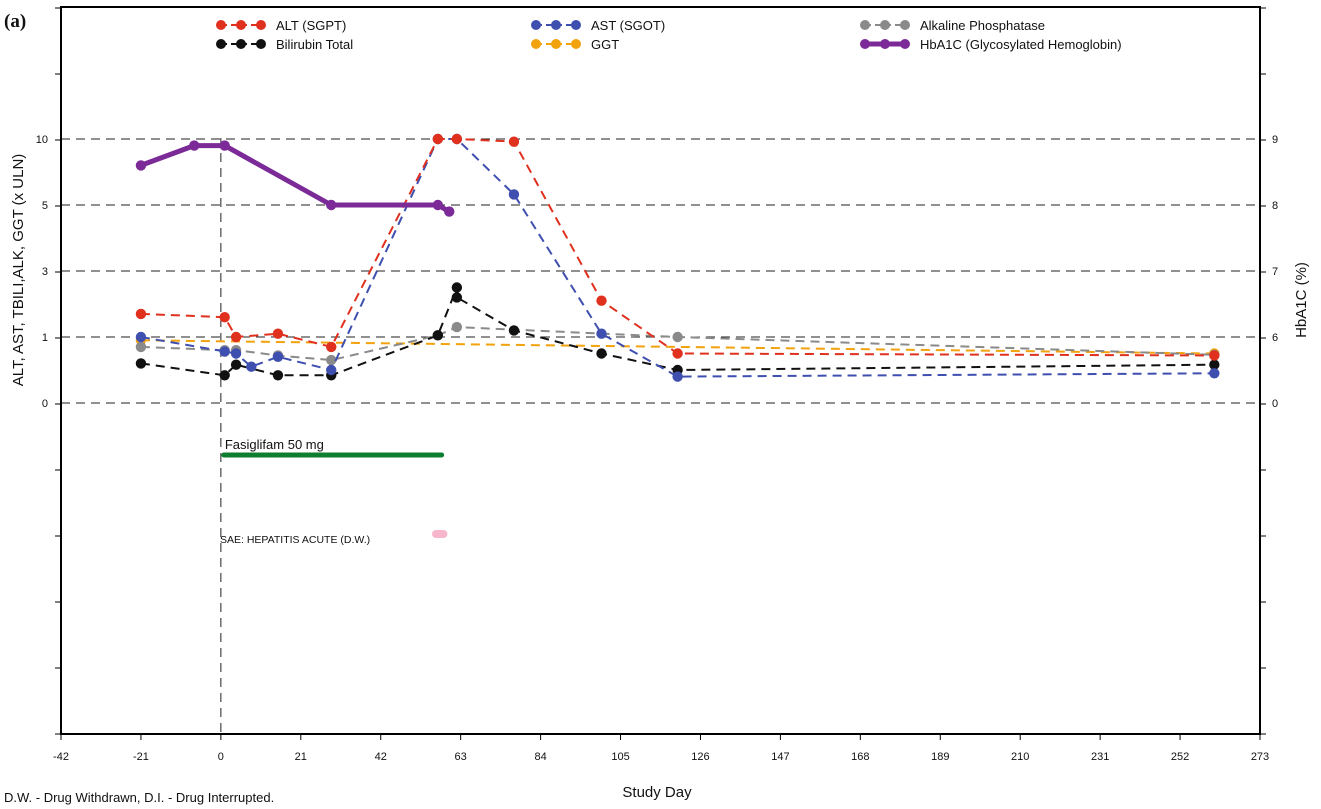 The width and height of the screenshot is (1321, 809). What do you see at coordinates (221, 757) in the screenshot?
I see `x-tick-label: 0` at bounding box center [221, 757].